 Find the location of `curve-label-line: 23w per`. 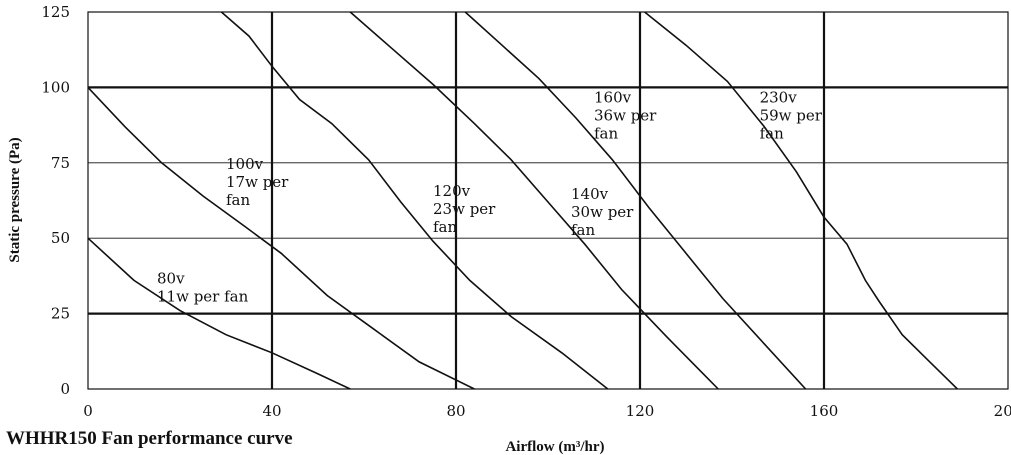

curve-label-line: 23w per is located at coordinates (464, 209).